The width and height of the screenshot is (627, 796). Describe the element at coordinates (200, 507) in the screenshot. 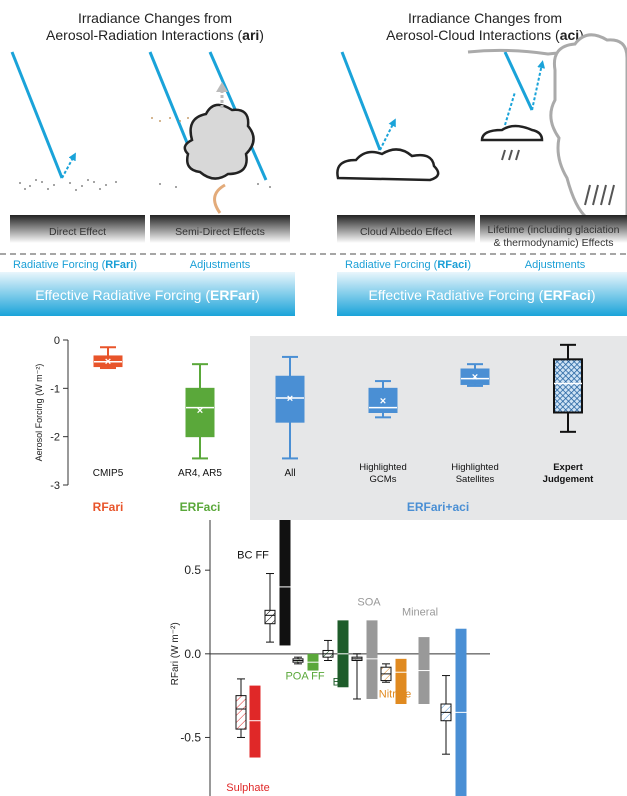

I see `group-label: ERFaci` at that location.